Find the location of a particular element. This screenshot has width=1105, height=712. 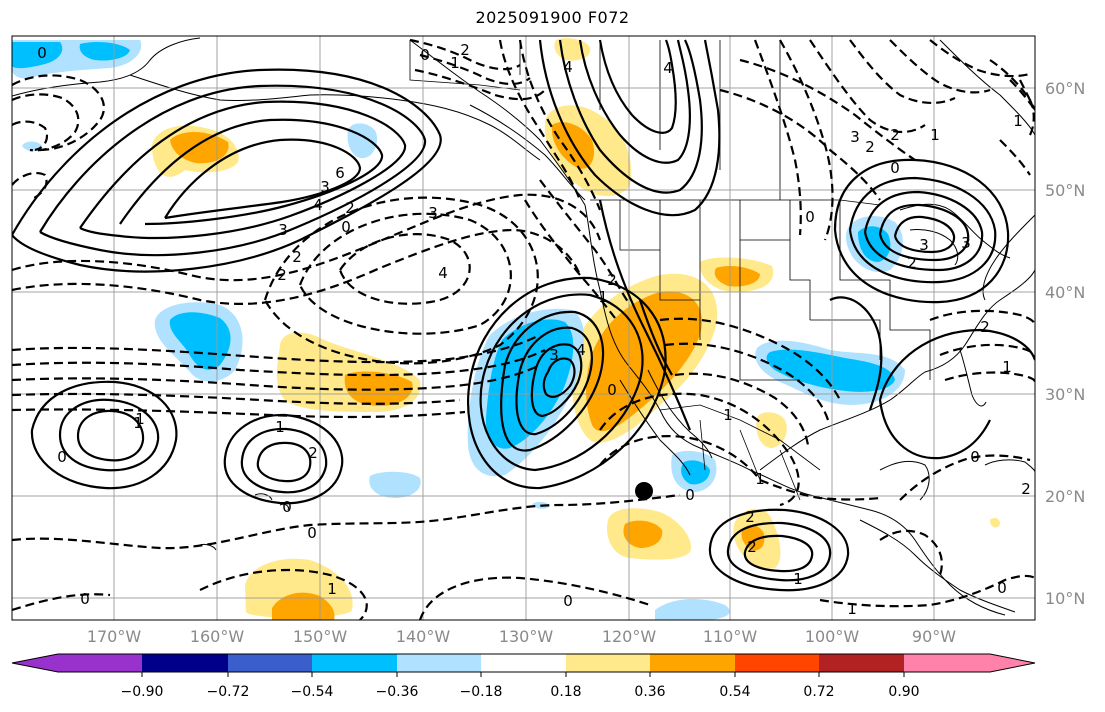

border-us-mexico is located at coordinates (740, 437).